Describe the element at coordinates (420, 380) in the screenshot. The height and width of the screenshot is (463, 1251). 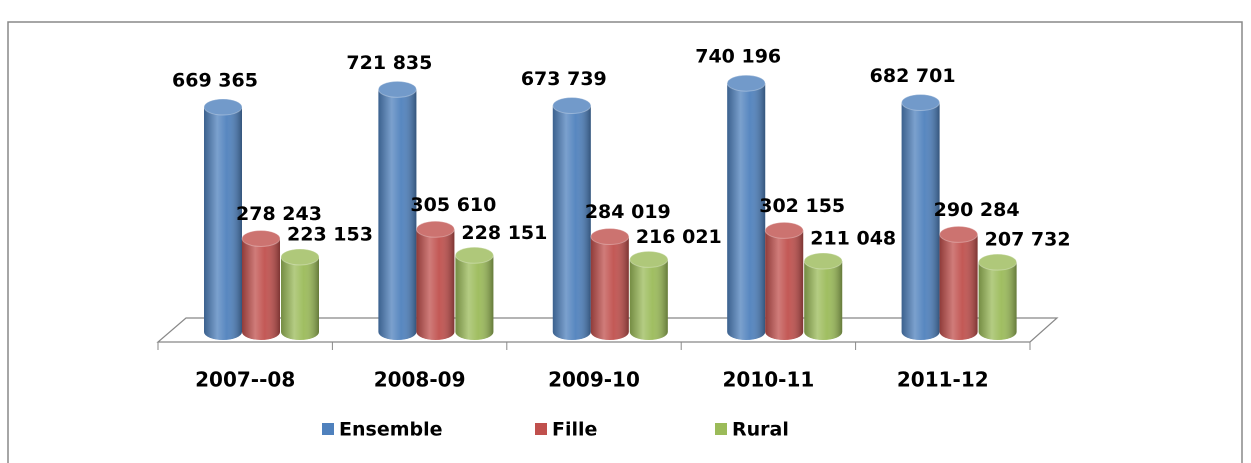
I see `x-tick-label: 2008-09` at that location.